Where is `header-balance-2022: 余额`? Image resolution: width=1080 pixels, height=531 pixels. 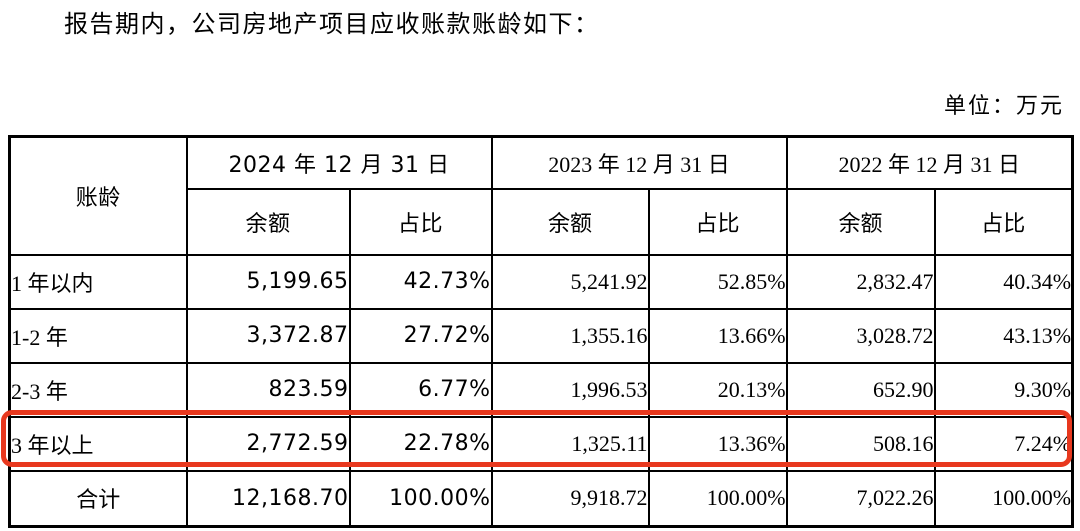 header-balance-2022: 余额 is located at coordinates (860, 221).